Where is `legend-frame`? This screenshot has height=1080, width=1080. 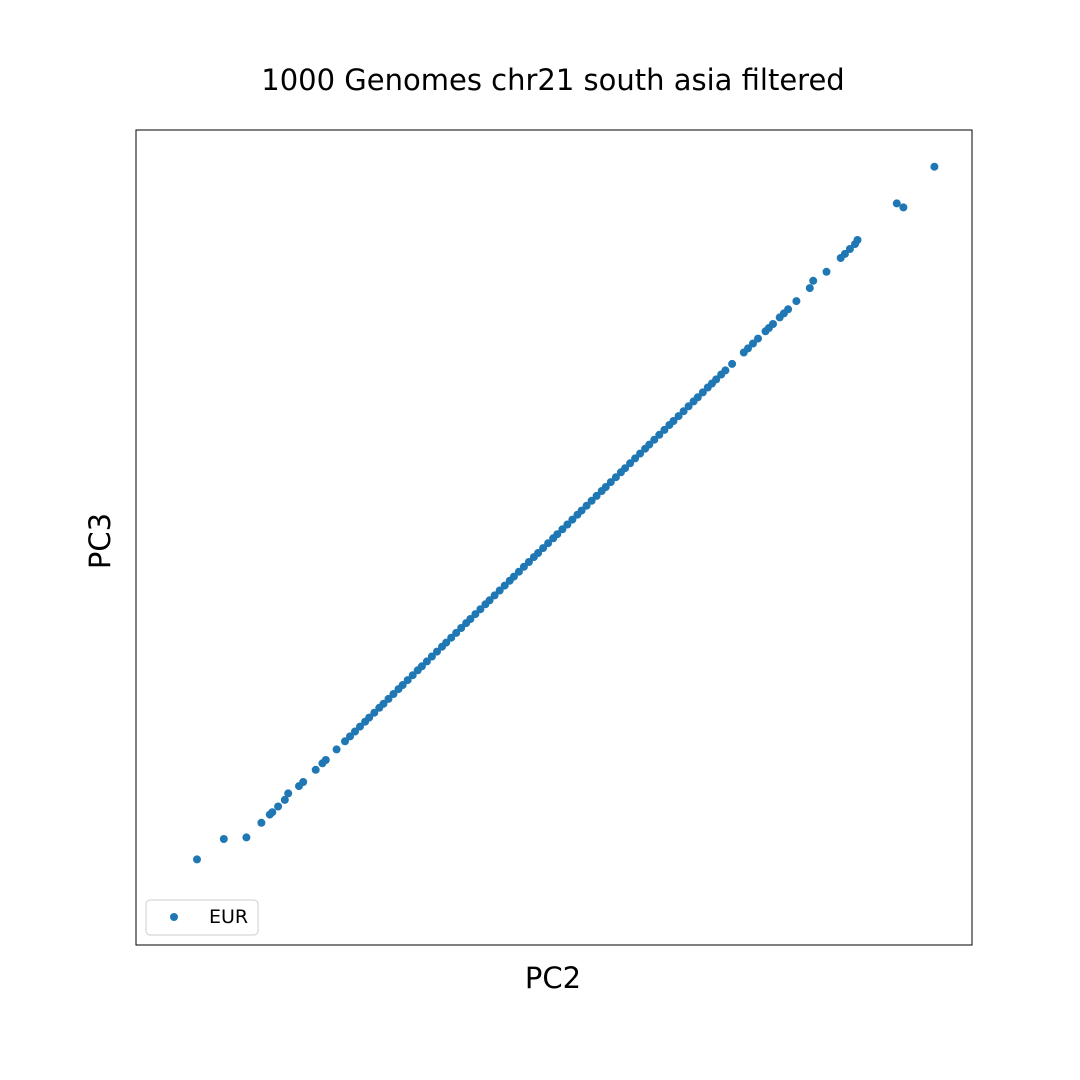 legend-frame is located at coordinates (202, 917).